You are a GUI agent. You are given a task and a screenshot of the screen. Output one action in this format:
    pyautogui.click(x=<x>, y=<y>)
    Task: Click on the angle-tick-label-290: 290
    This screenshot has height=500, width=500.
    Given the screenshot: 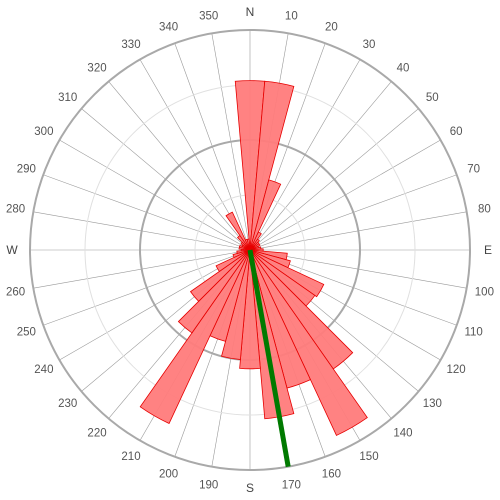 What is the action you would take?
    pyautogui.click(x=26, y=170)
    